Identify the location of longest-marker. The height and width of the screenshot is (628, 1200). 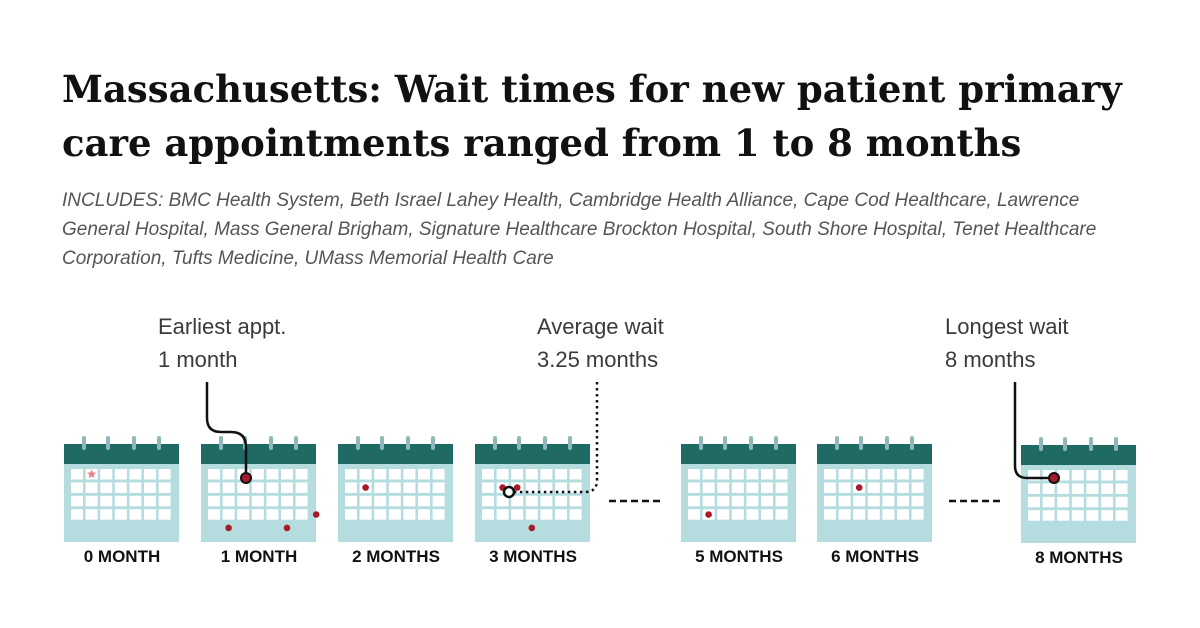
(1054, 478).